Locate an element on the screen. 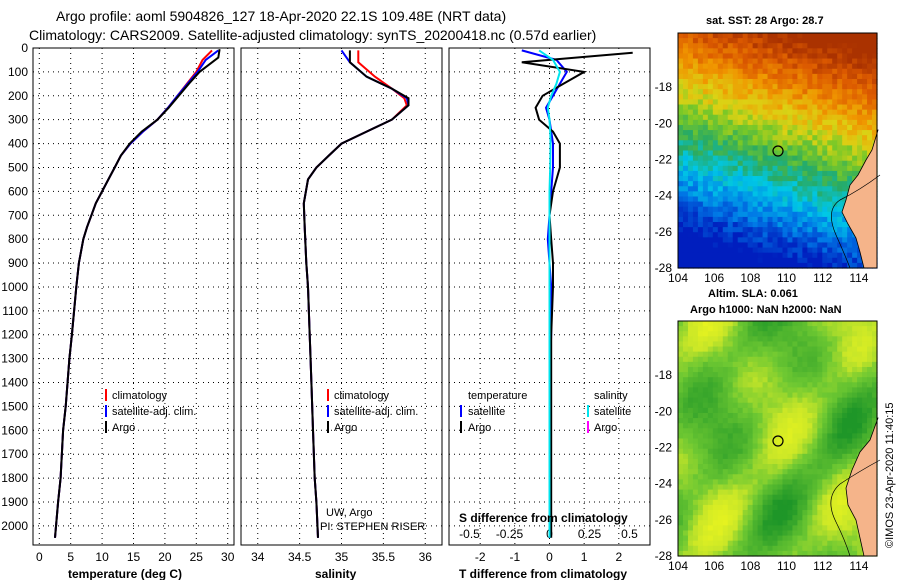  s-tick-label: 0.25 is located at coordinates (590, 534).